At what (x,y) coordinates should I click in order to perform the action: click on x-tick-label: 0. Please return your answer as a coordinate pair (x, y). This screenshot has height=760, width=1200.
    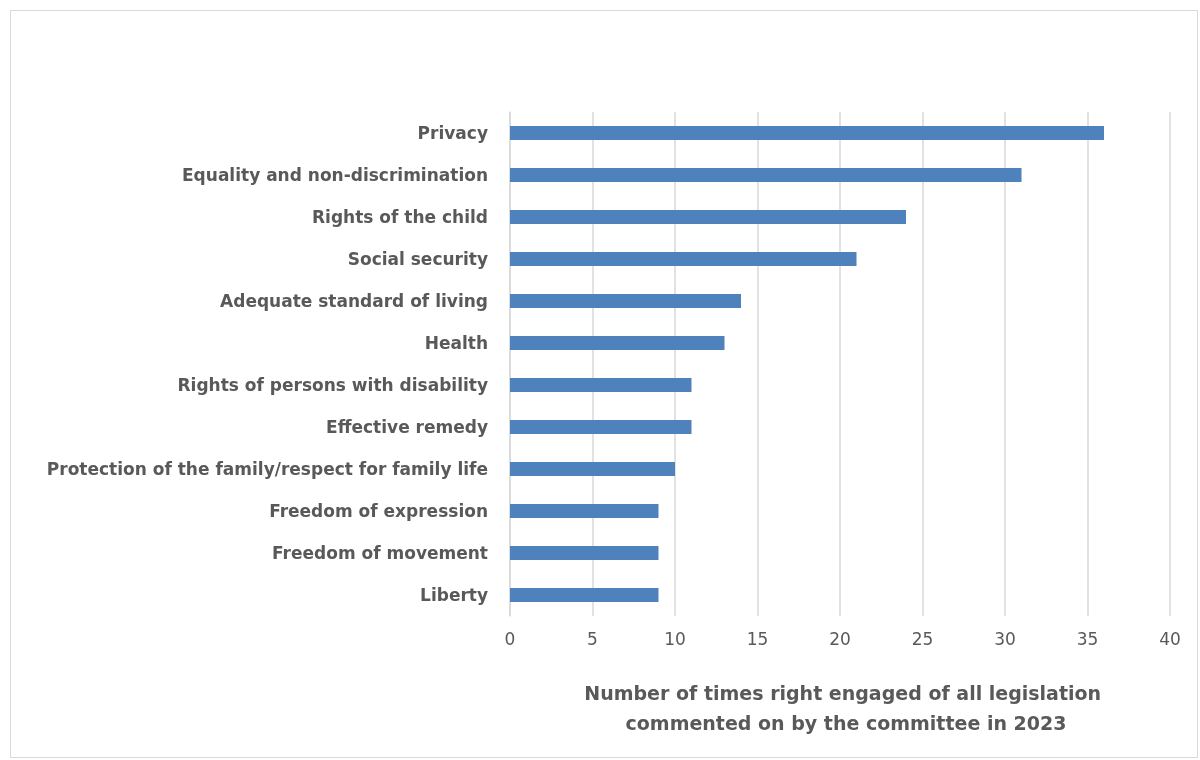
    Looking at the image, I should click on (510, 638).